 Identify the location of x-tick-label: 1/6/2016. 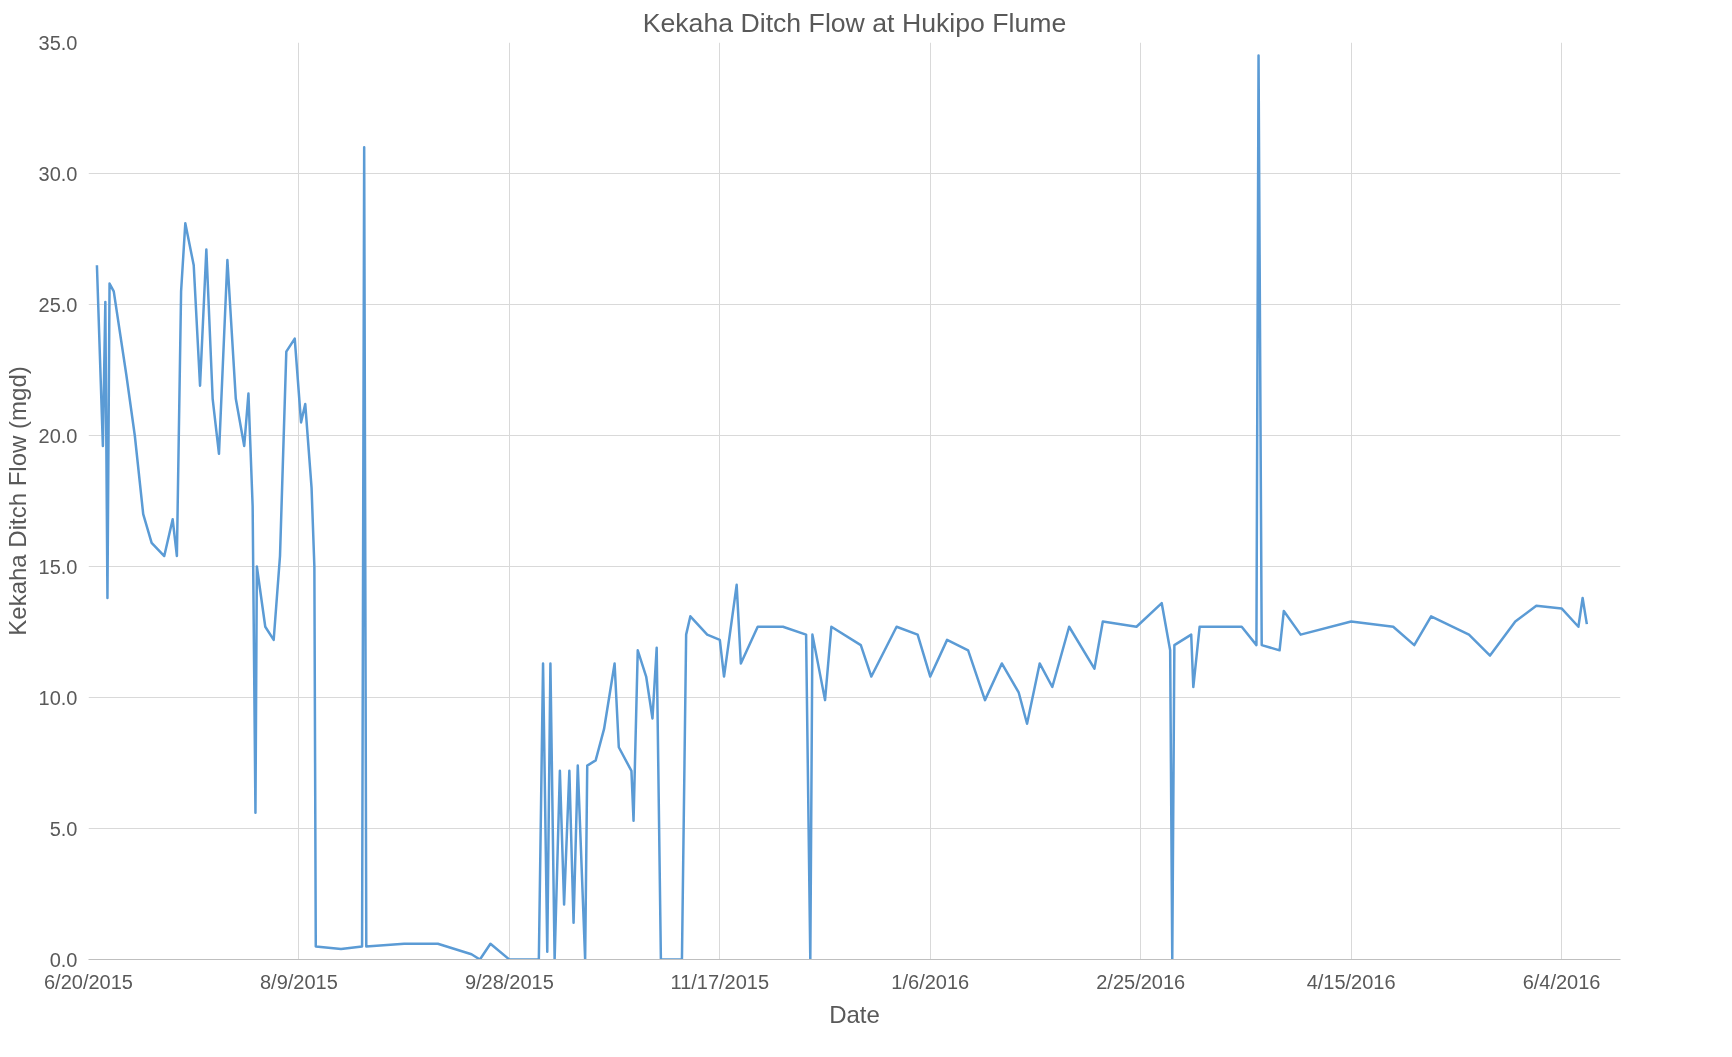
(930, 981).